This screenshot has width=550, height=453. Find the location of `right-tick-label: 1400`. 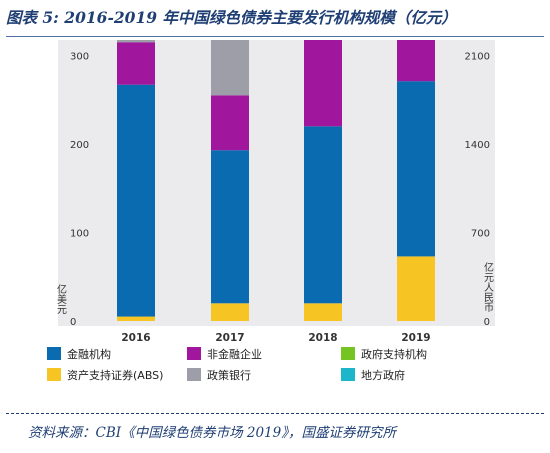

right-tick-label: 1400 is located at coordinates (477, 145).